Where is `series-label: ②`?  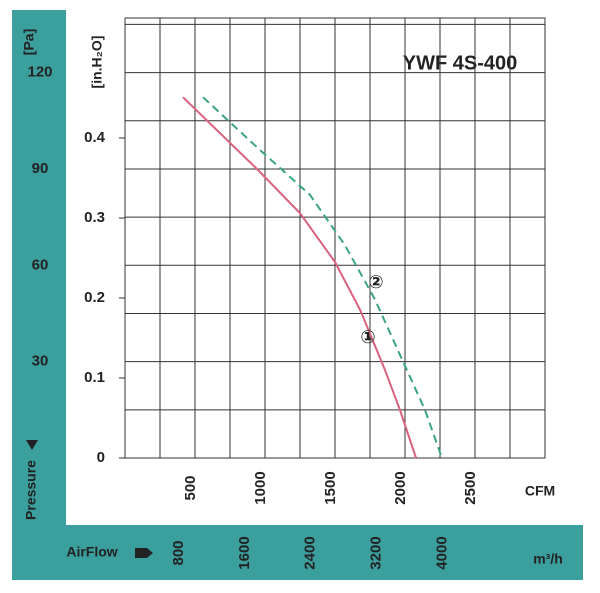
series-label: ② is located at coordinates (375, 282).